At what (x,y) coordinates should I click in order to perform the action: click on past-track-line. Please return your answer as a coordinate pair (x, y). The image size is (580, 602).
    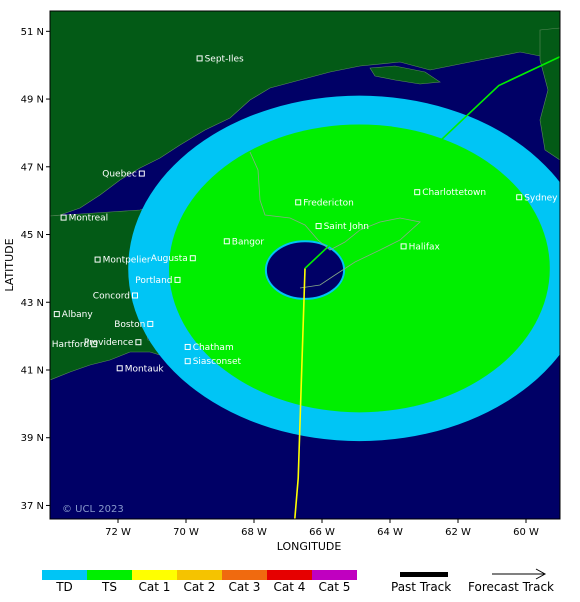
    Looking at the image, I should click on (300, 393).